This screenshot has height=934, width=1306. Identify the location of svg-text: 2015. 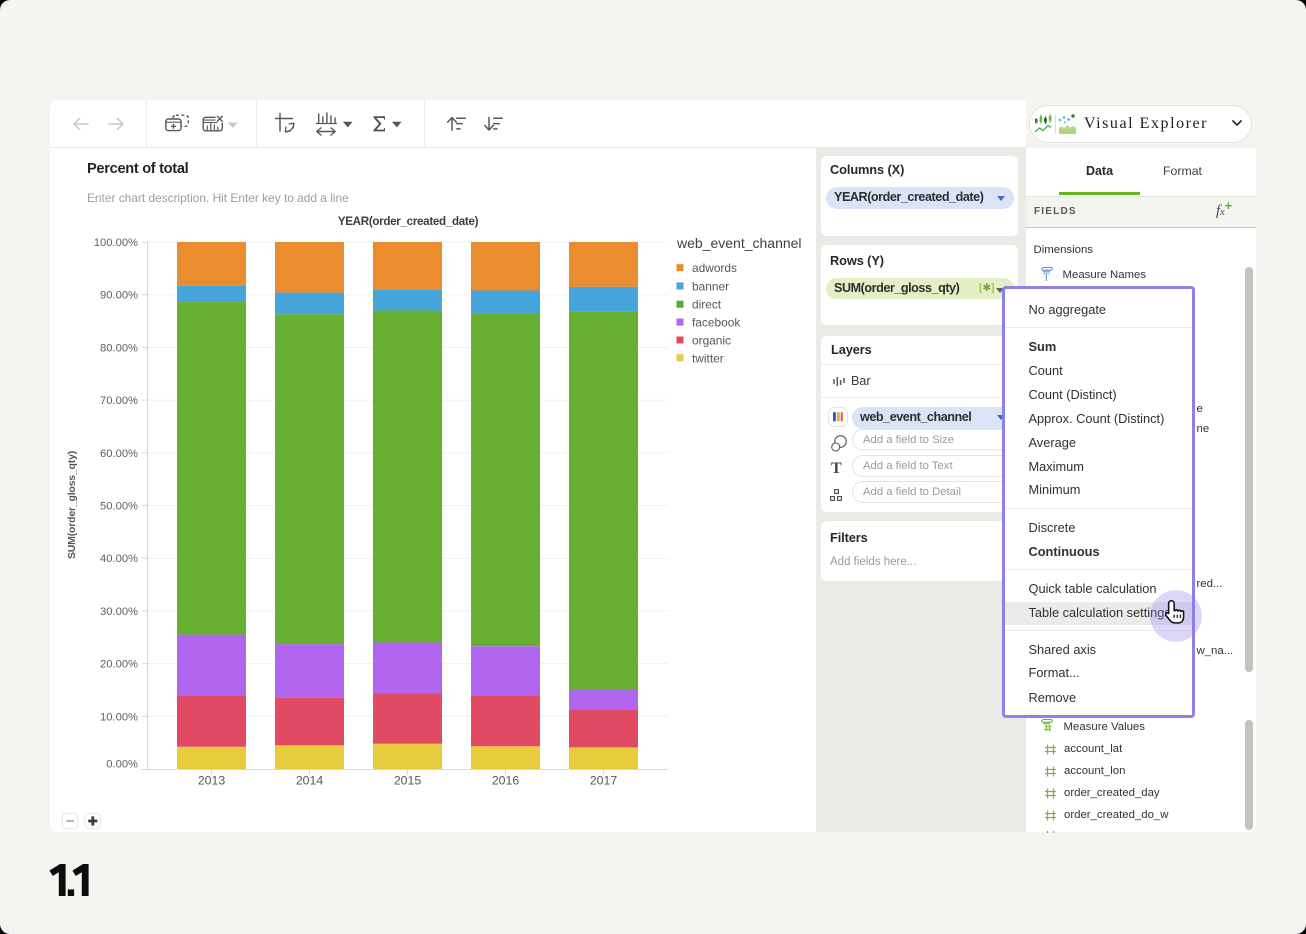
(408, 781).